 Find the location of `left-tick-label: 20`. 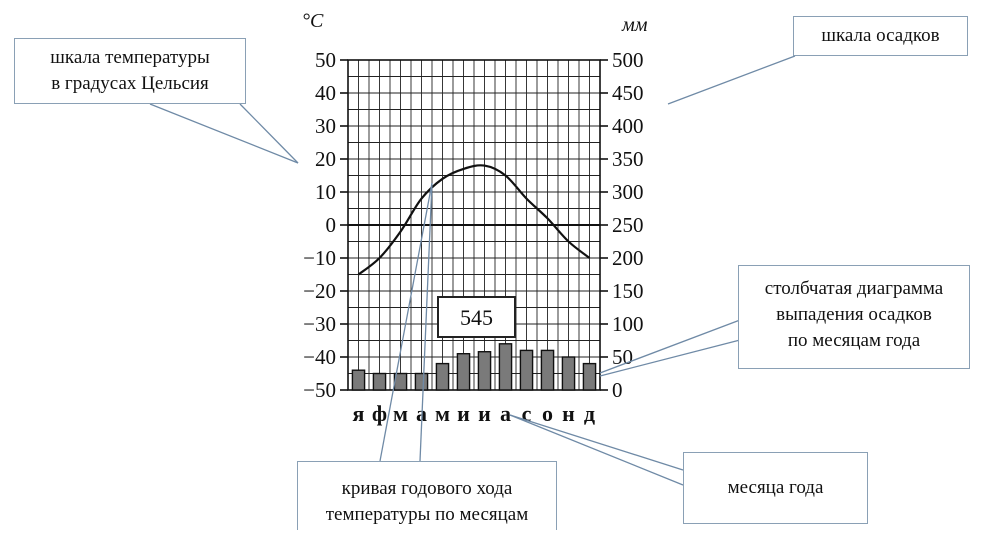

left-tick-label: 20 is located at coordinates (325, 159).